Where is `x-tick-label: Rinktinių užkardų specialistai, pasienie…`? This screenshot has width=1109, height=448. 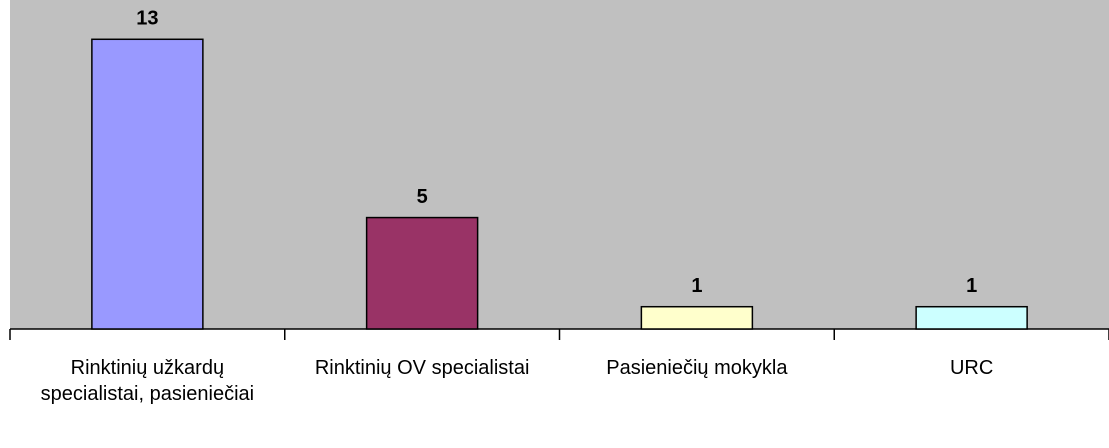 x-tick-label: Rinktinių užkardų specialistai, pasienie… is located at coordinates (147, 381).